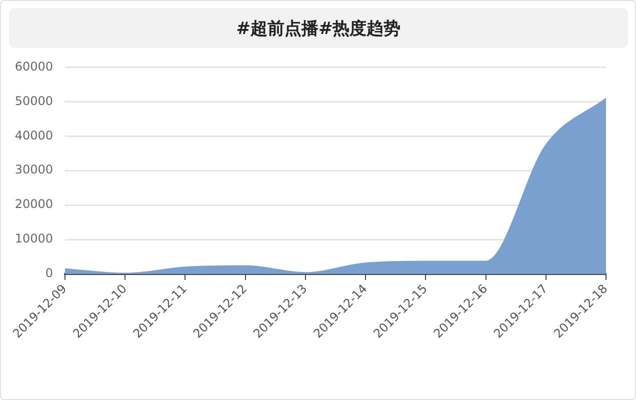 Image resolution: width=636 pixels, height=400 pixels. What do you see at coordinates (49, 273) in the screenshot?
I see `y-tick-label: 0` at bounding box center [49, 273].